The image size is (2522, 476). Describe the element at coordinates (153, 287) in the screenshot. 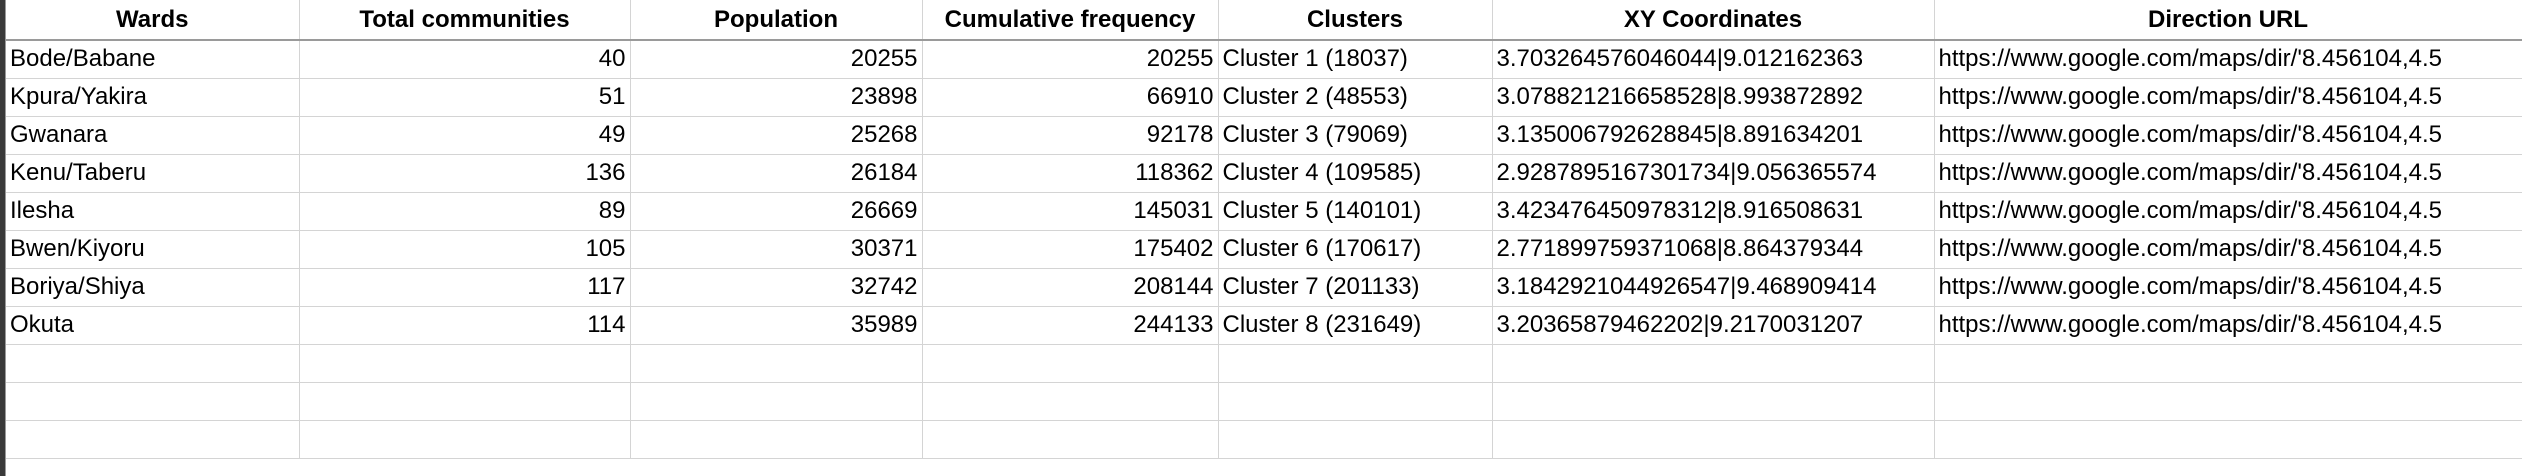

I see `cell-ward: Boriya/Shiya` at that location.